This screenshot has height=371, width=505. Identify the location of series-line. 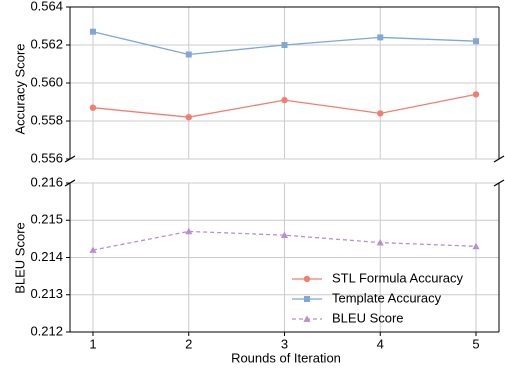
(284, 240).